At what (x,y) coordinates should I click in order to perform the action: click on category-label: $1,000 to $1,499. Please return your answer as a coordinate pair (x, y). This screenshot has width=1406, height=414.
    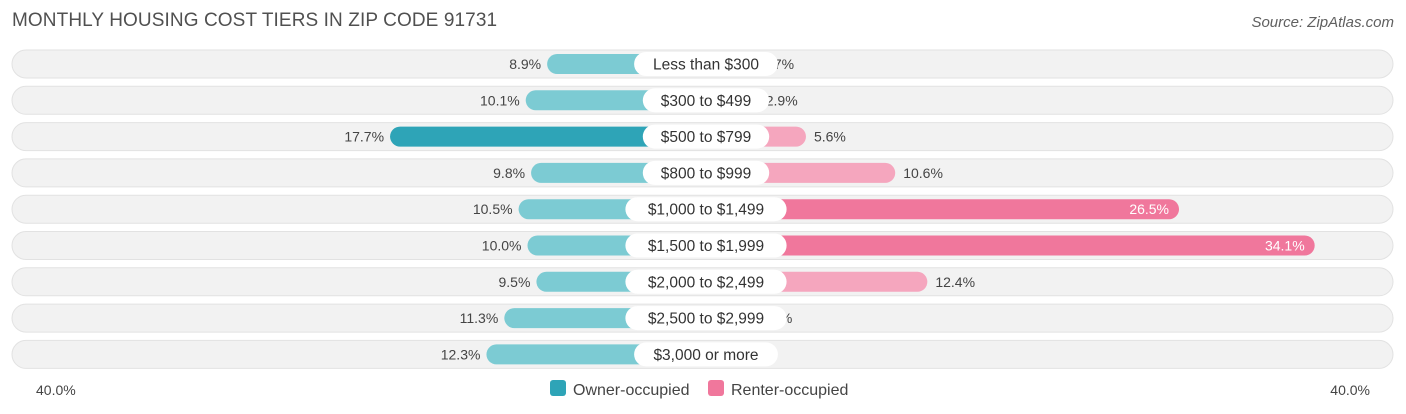
    Looking at the image, I should click on (706, 210).